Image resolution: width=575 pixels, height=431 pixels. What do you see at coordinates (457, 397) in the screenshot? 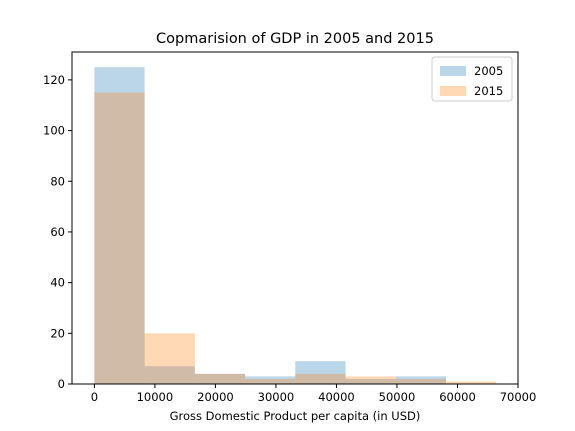
I see `x-tick-label: 60000` at bounding box center [457, 397].